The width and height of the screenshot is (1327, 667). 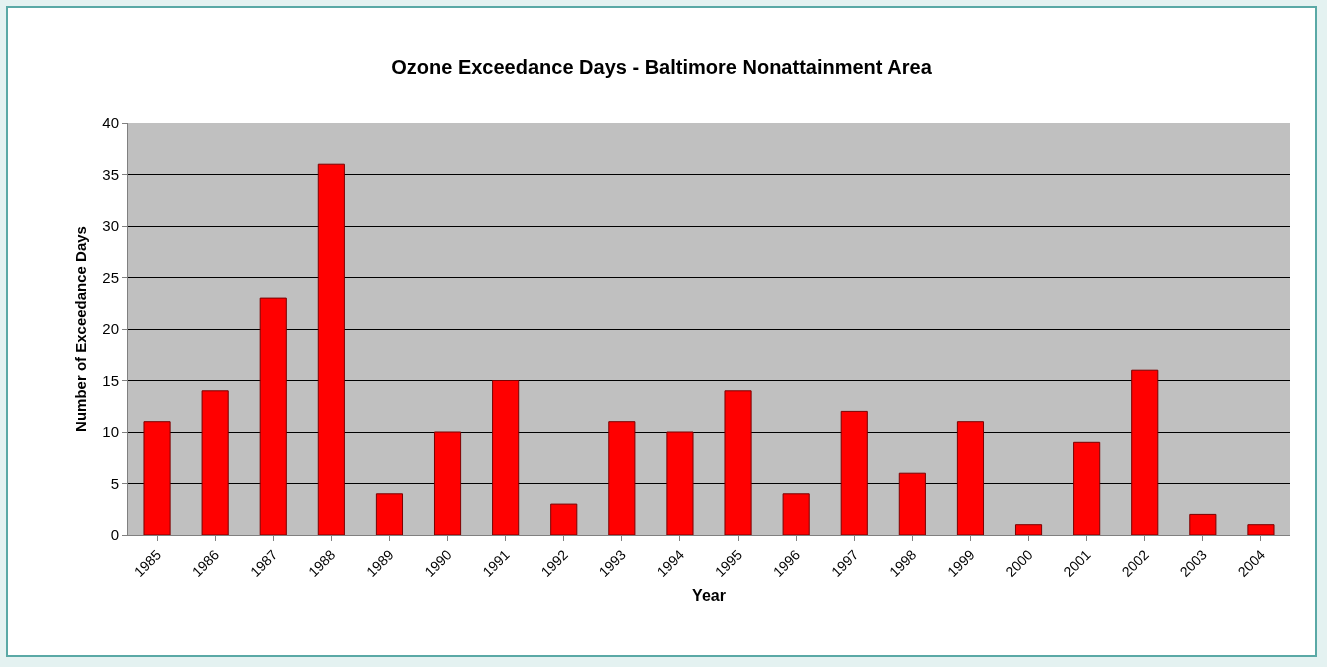 I want to click on chart-title: Ozone Exceedance Days - Baltimore Nonattainment Area, so click(x=662, y=66).